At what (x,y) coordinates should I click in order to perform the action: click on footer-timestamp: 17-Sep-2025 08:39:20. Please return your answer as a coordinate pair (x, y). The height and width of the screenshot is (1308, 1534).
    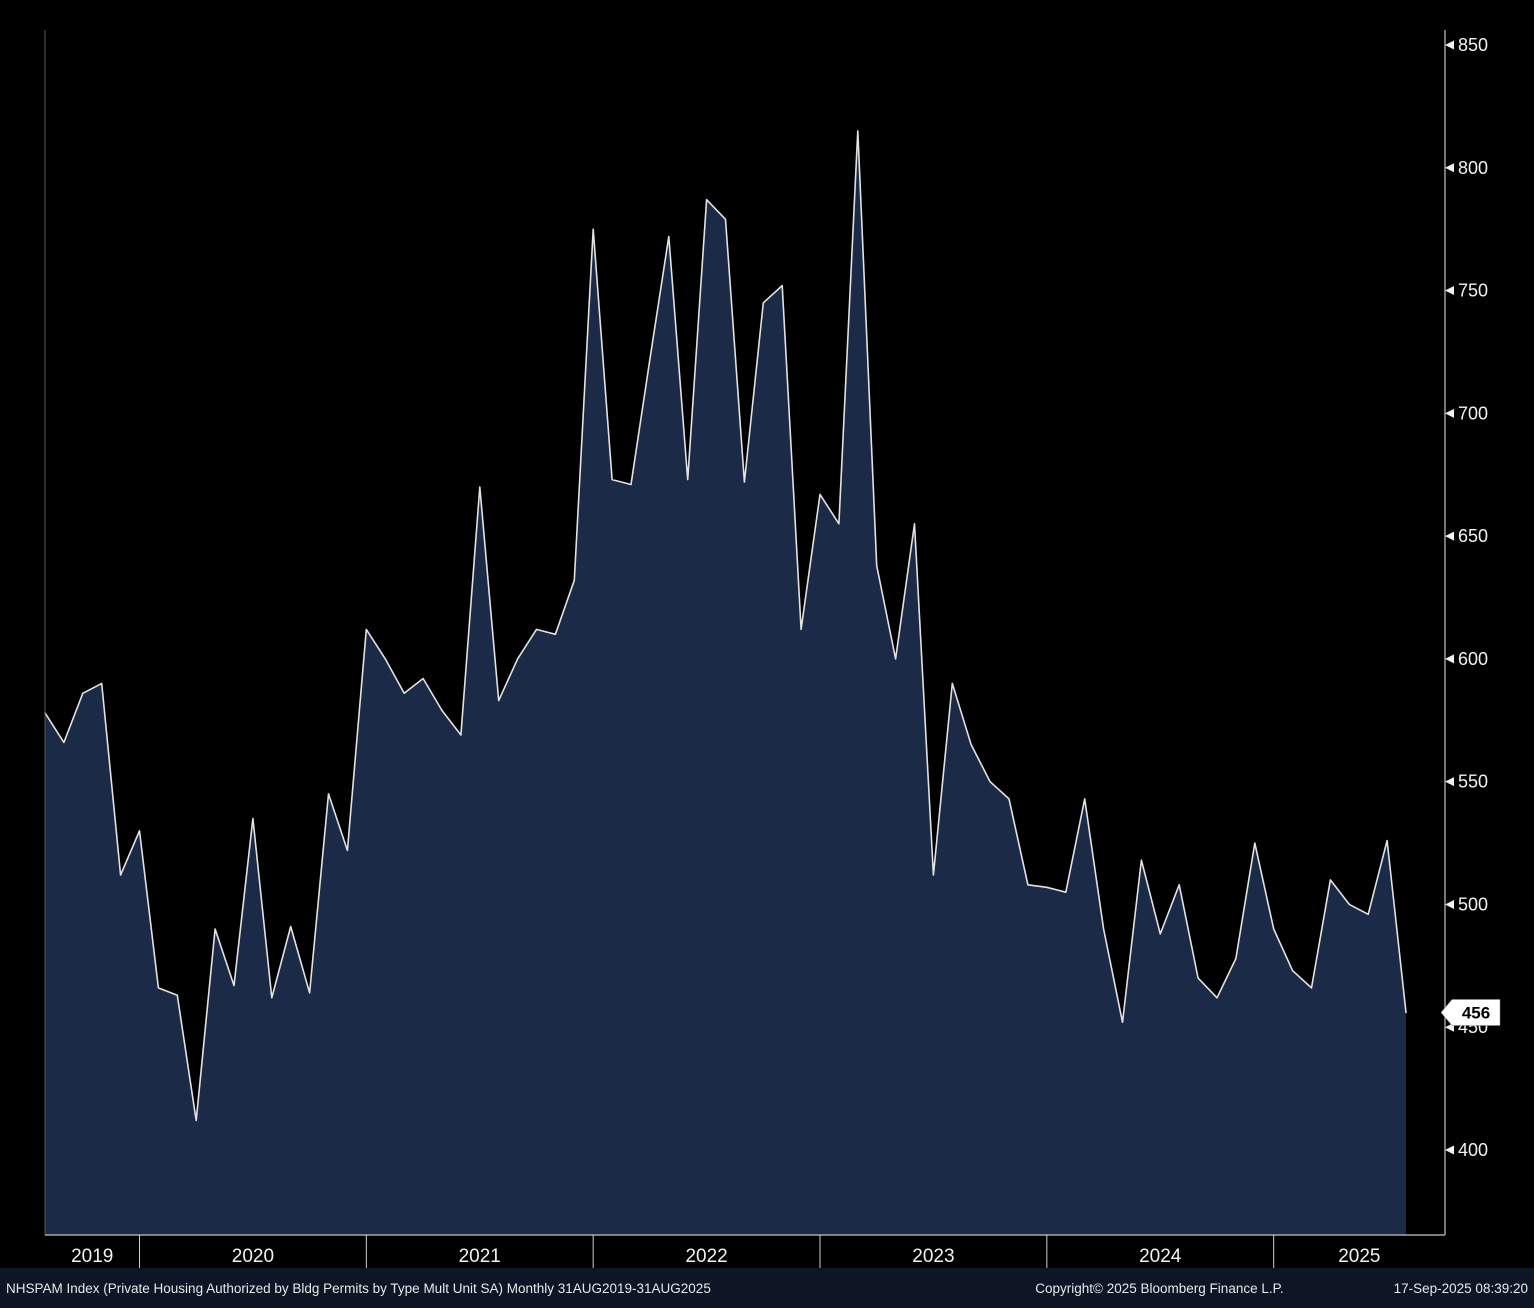
    Looking at the image, I should click on (1460, 1288).